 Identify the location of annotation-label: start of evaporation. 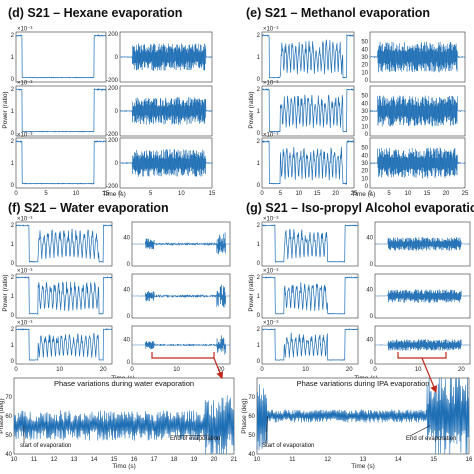
(45, 446).